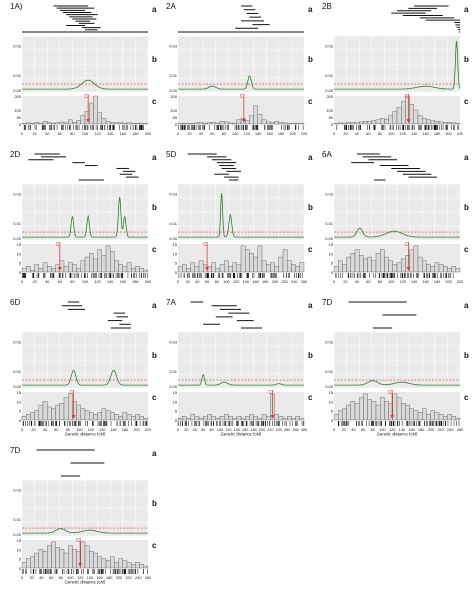 This screenshot has height=593, width=474. What do you see at coordinates (51, 578) in the screenshot?
I see `x-tick-label: 60` at bounding box center [51, 578].